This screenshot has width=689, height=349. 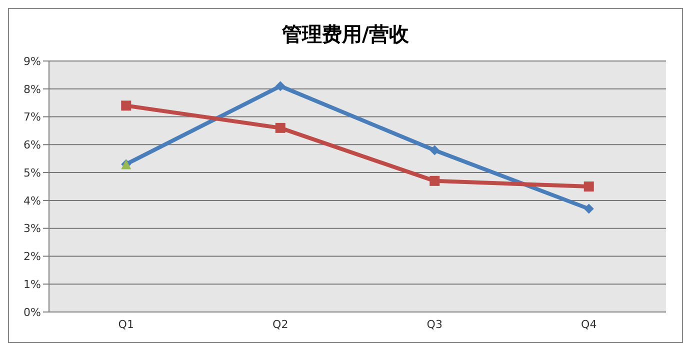 I want to click on x-tick-label: Q4, so click(x=589, y=324).